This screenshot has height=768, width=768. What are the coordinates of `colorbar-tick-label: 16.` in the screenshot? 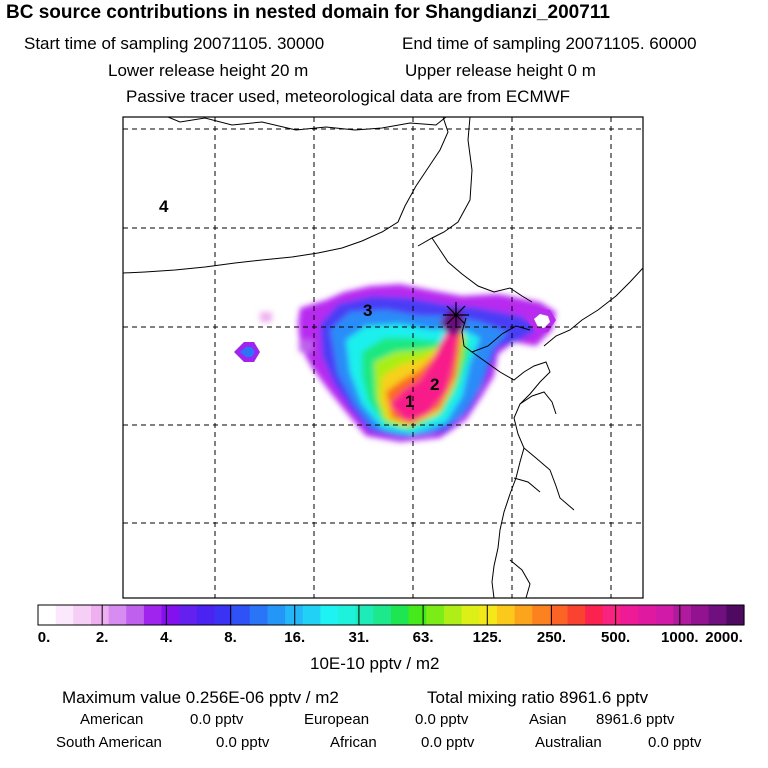 It's located at (295, 637).